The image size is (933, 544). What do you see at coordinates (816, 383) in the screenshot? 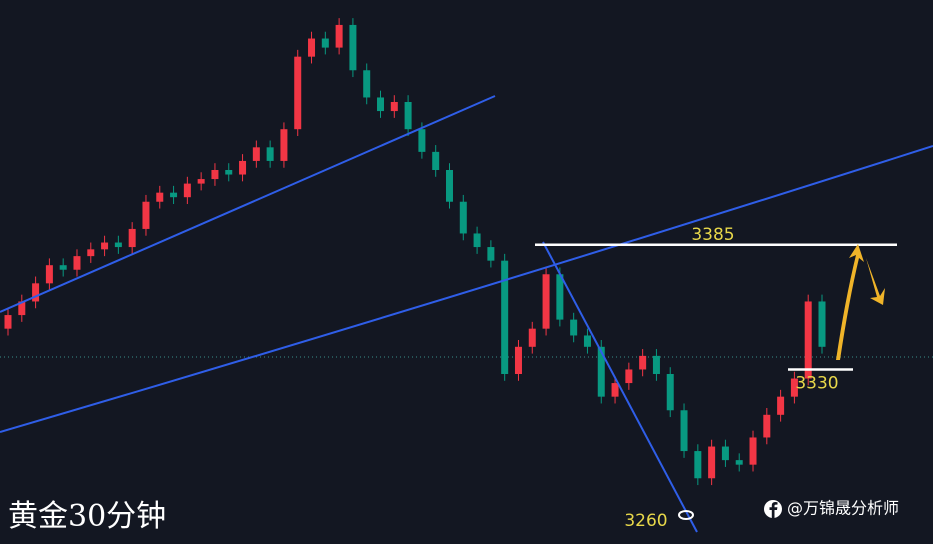
I see `level-label: 3330` at bounding box center [816, 383].